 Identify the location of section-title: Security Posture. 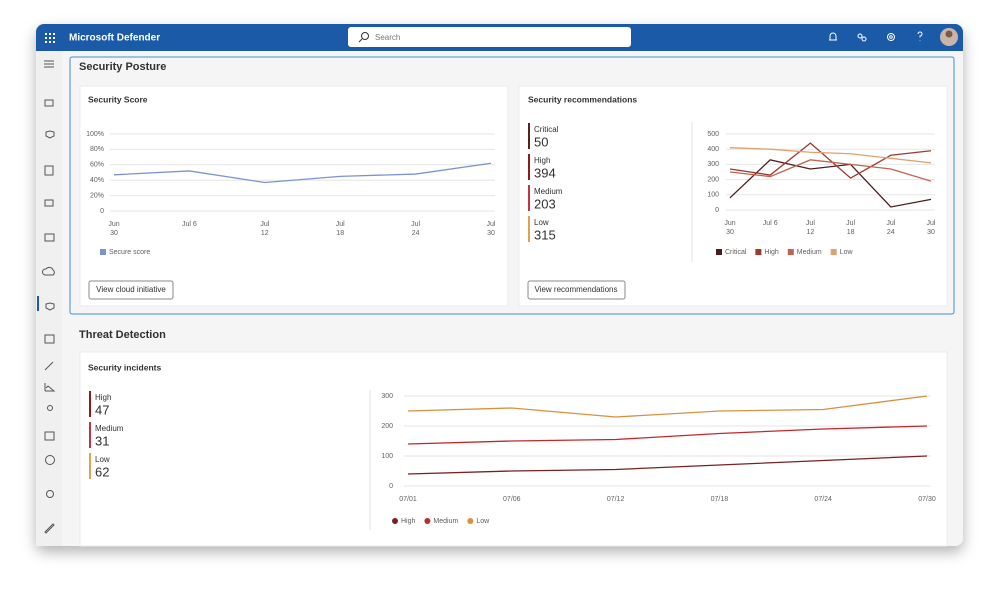
(122, 67).